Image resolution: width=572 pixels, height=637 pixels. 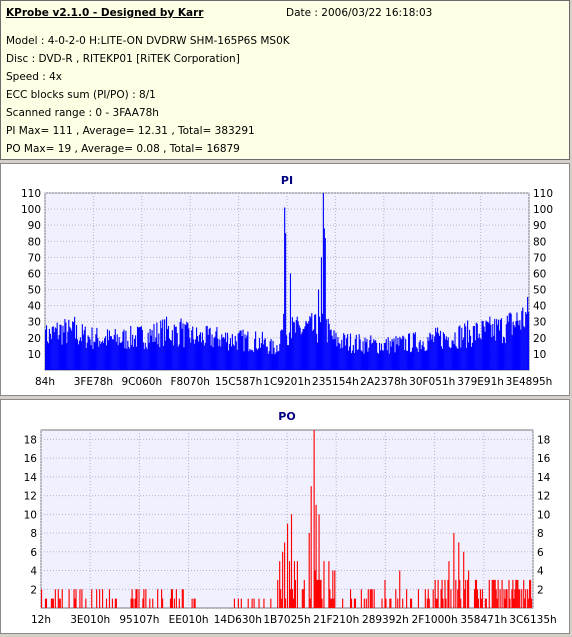 I want to click on x-tick-label: F8070h, so click(x=189, y=382).